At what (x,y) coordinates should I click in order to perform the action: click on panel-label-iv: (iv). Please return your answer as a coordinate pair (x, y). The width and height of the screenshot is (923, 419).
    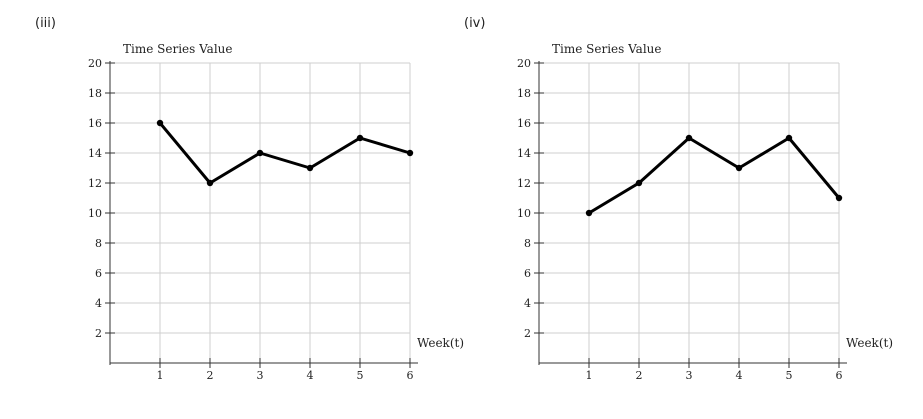
    Looking at the image, I should click on (475, 23).